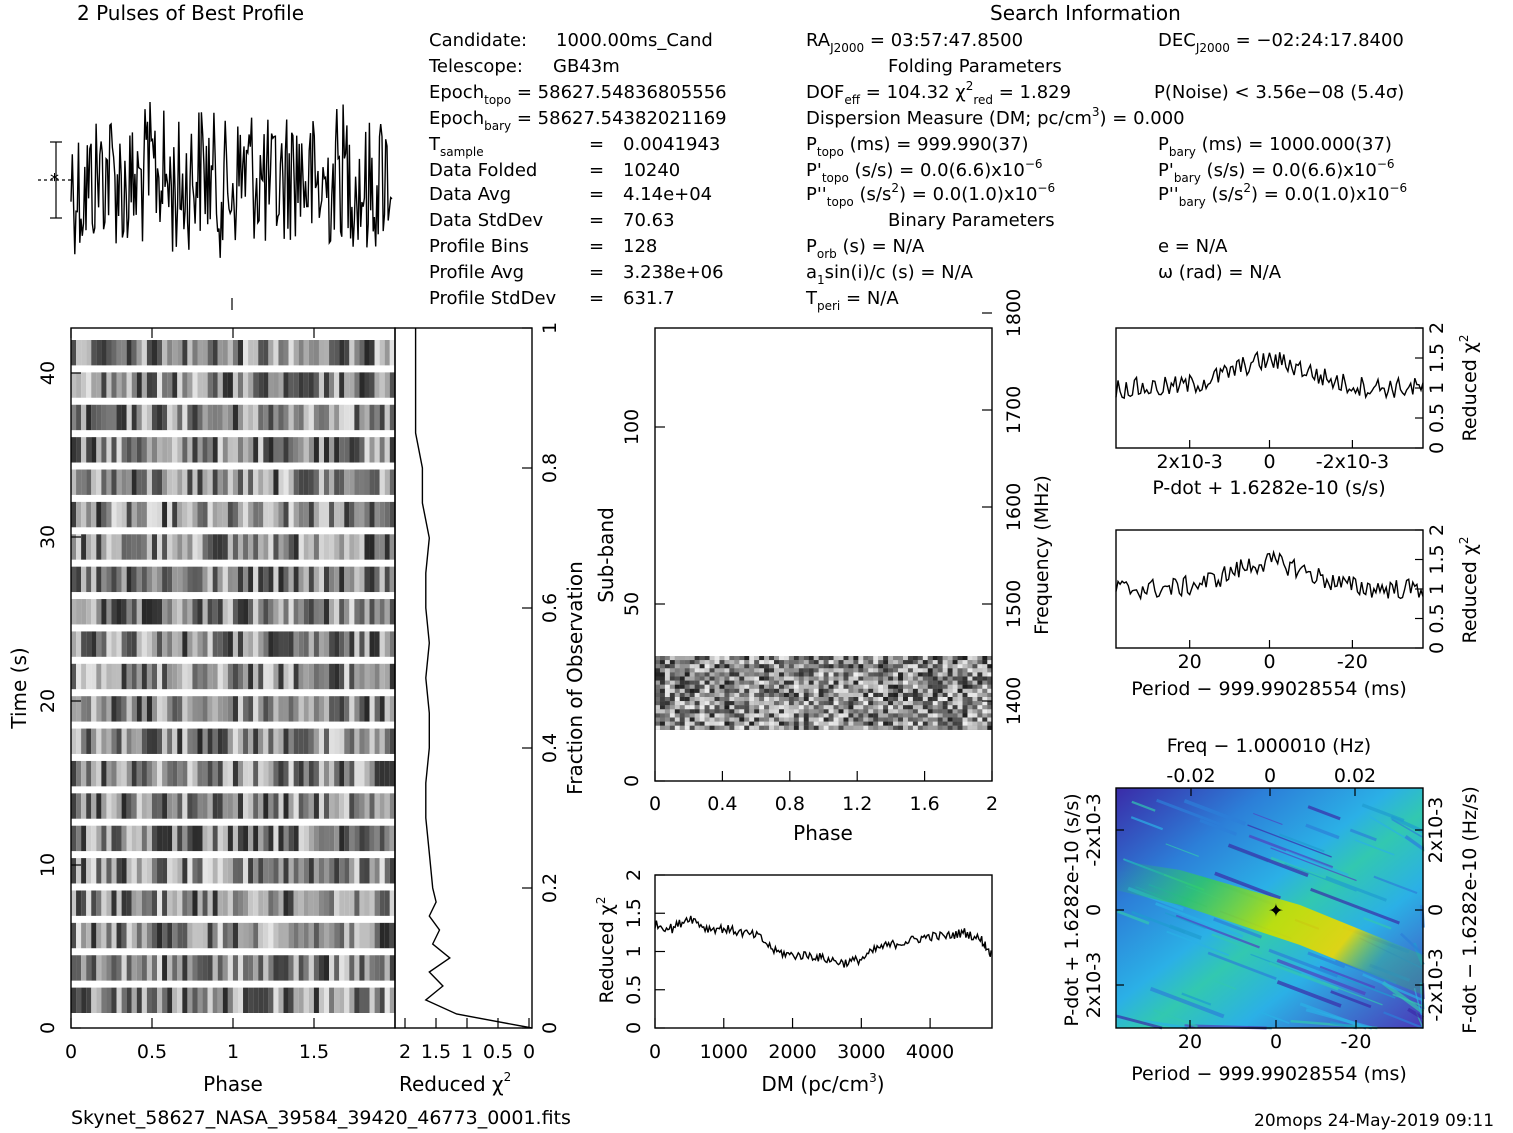 The height and width of the screenshot is (1133, 1513). I want to click on time-tick-label: 0, so click(48, 1028).